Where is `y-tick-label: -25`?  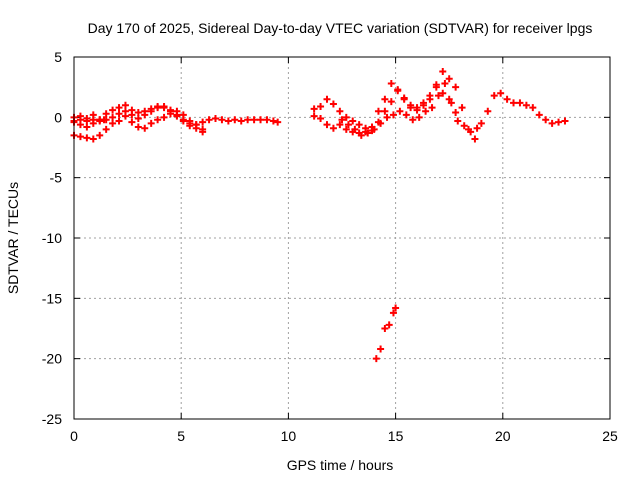
y-tick-label: -25 is located at coordinates (52, 419).